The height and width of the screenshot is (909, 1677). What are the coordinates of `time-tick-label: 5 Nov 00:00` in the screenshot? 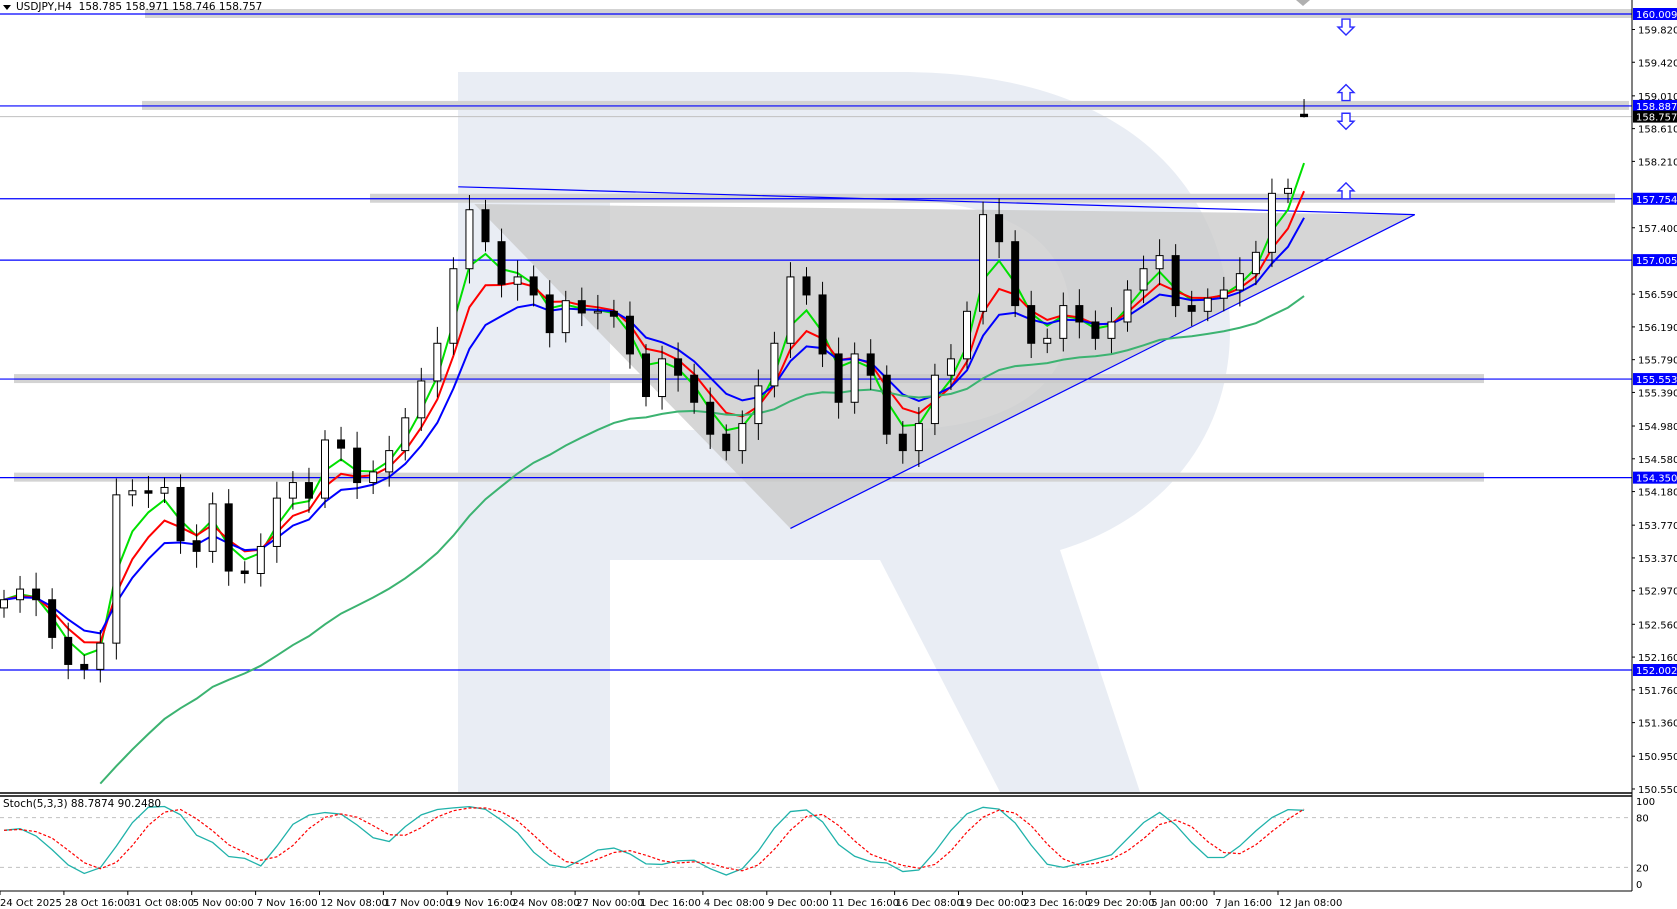 It's located at (223, 903).